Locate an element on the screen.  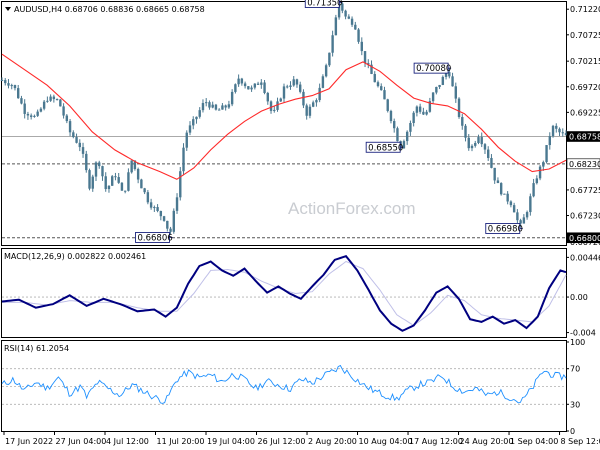
price-tick-label: 0.70215 is located at coordinates (585, 61).